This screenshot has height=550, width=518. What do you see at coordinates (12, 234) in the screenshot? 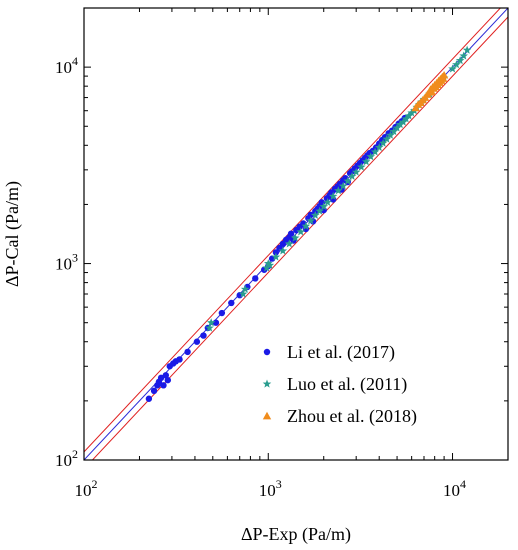
I see `y-axis-title: ΔP-Cal (Pa/m)` at bounding box center [12, 234].